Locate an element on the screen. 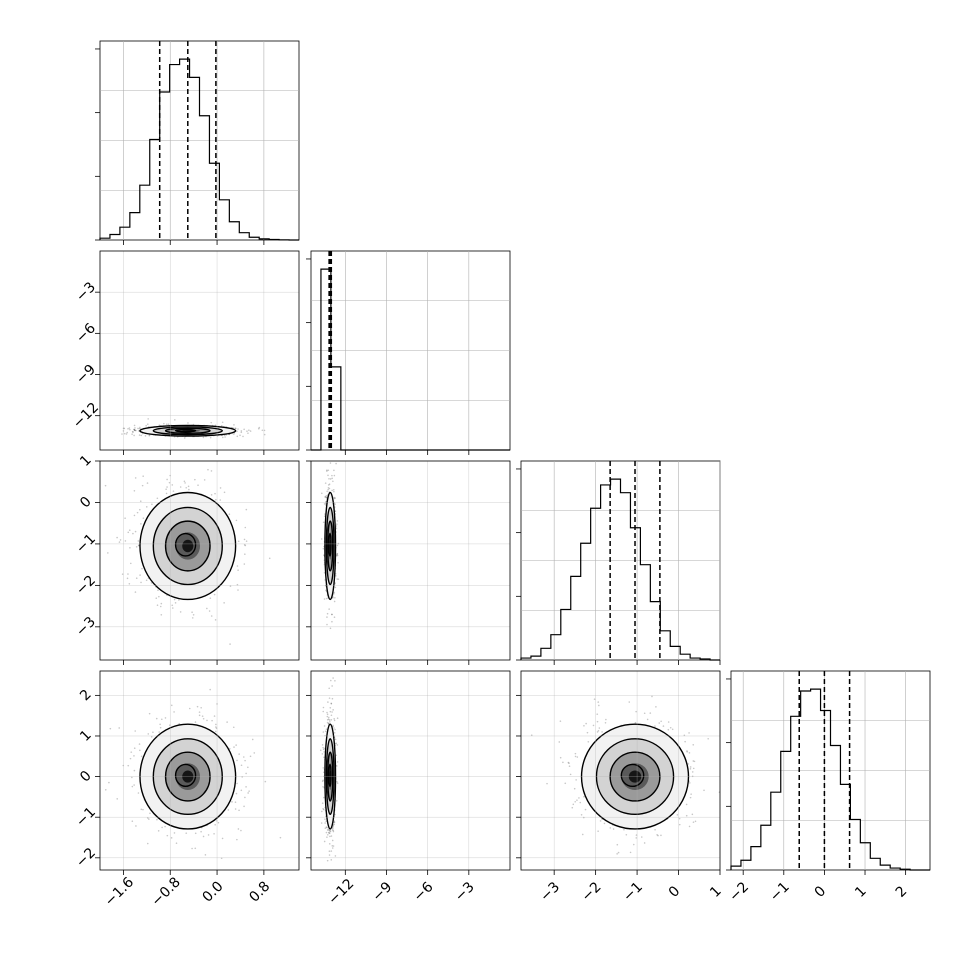 The height and width of the screenshot is (970, 970). hist-bars is located at coordinates (194, 149).